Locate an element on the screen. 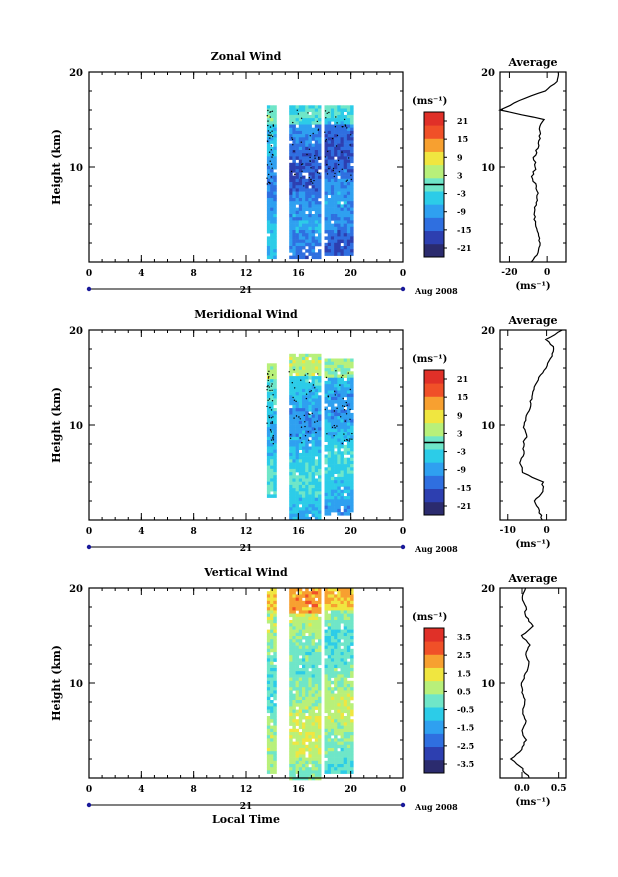 The width and height of the screenshot is (618, 877). x-tick-label: 20 is located at coordinates (350, 274).